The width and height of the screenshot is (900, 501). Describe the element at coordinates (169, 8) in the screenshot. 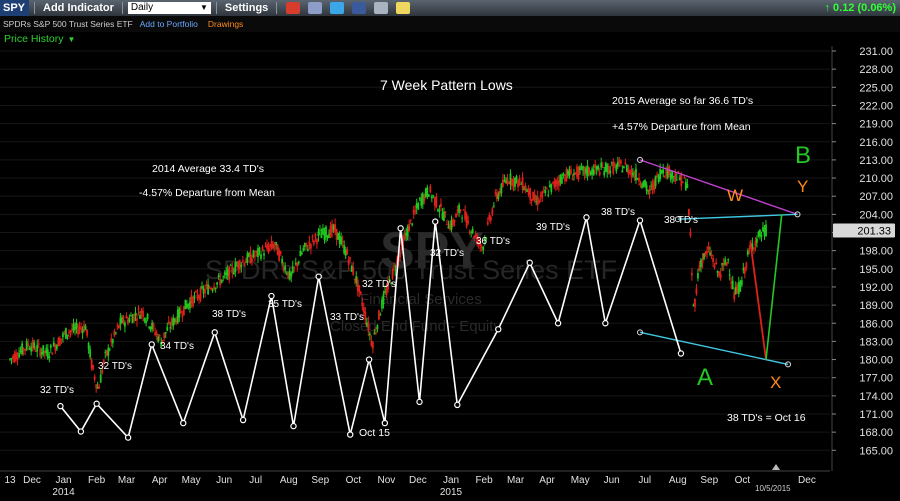

I see `interval-select: Daily ▼` at that location.